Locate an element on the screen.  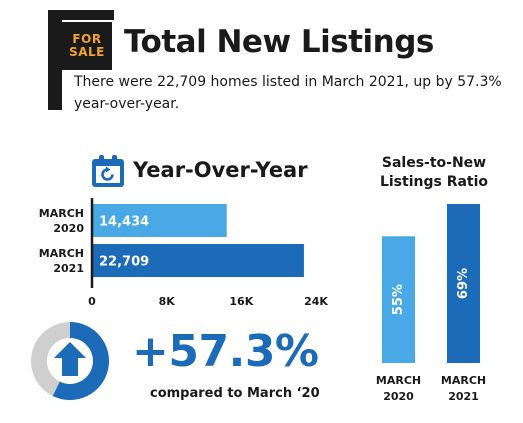
ratio-title-line-2: Listings Ratio is located at coordinates (434, 182).